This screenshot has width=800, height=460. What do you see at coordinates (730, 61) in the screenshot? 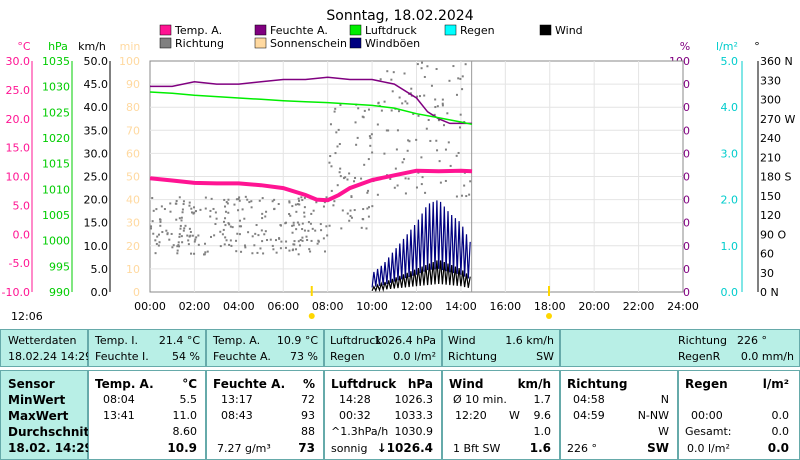
I see `axis-tick-label: 5.0` at bounding box center [730, 61].